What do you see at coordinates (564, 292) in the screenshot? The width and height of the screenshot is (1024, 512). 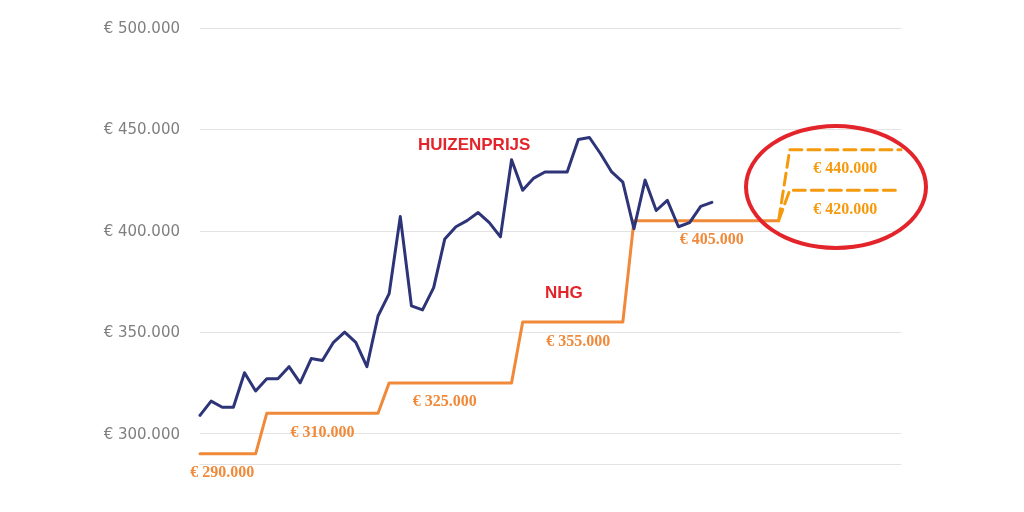 I see `series-label: NHG` at bounding box center [564, 292].